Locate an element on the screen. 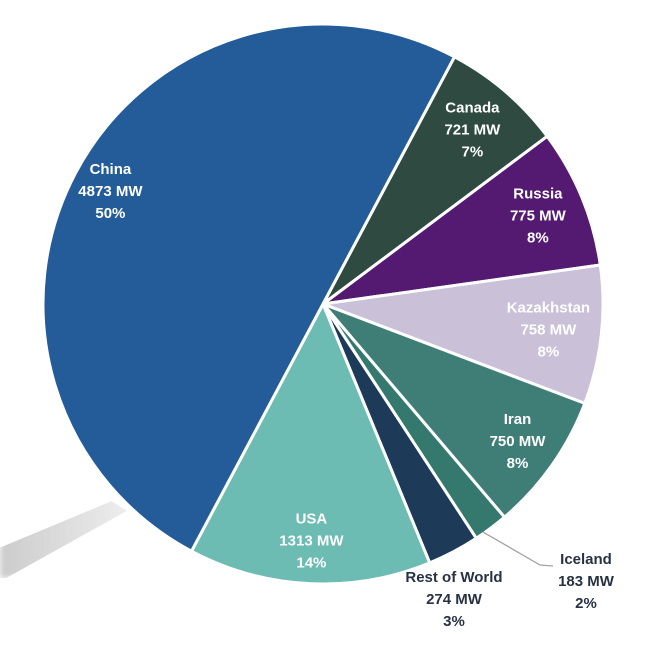  slice-label-percent: 14% is located at coordinates (311, 562).